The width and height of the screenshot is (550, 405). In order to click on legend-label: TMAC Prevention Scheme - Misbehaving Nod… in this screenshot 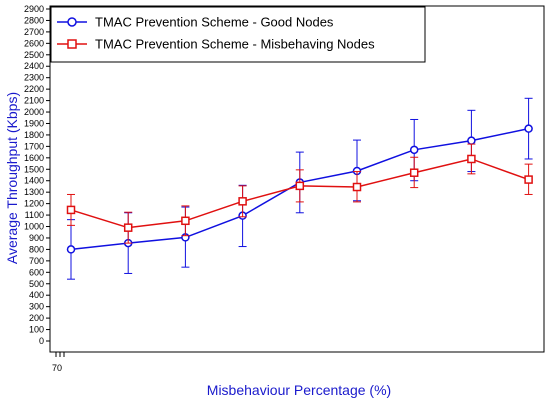, I will do `click(235, 44)`.